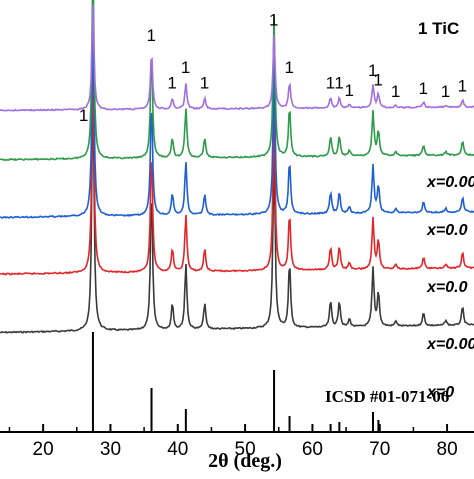  What do you see at coordinates (233, 442) in the screenshot?
I see `x-axis-ticks: 20 30 40 50 60 70 80` at bounding box center [233, 442].